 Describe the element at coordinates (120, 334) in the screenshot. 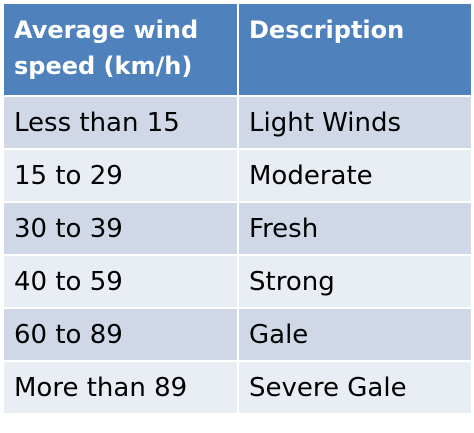

I see `wind-speed-cell: 60 to 89` at that location.